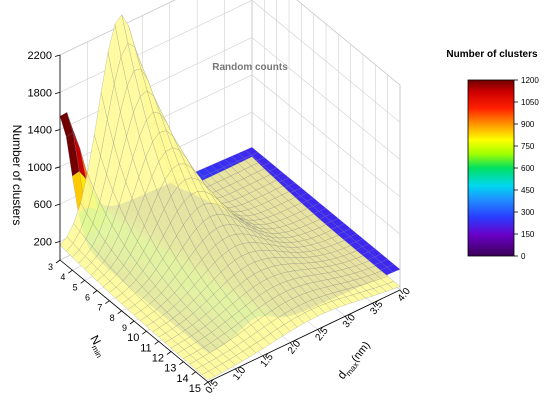  Describe the element at coordinates (528, 212) in the screenshot. I see `colorbar-tick-label: 300` at that location.